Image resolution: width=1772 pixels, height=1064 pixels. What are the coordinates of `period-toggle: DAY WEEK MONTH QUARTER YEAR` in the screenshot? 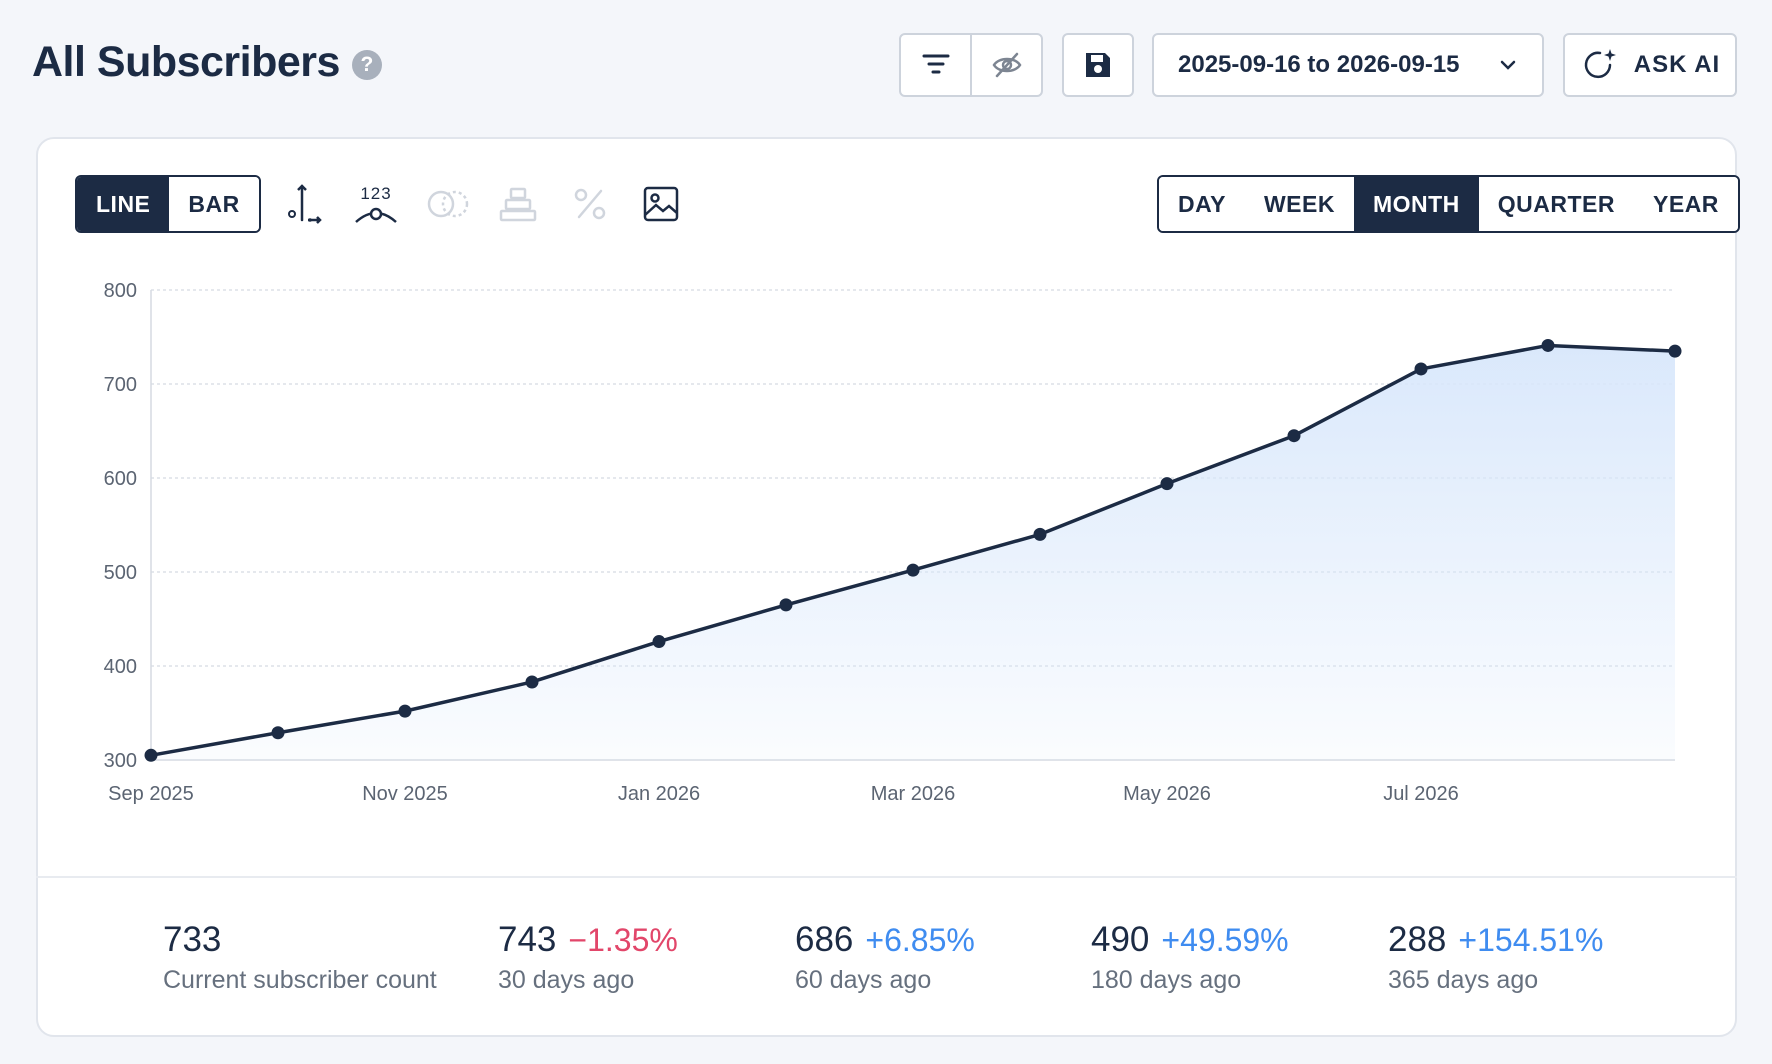 It's located at (1448, 204).